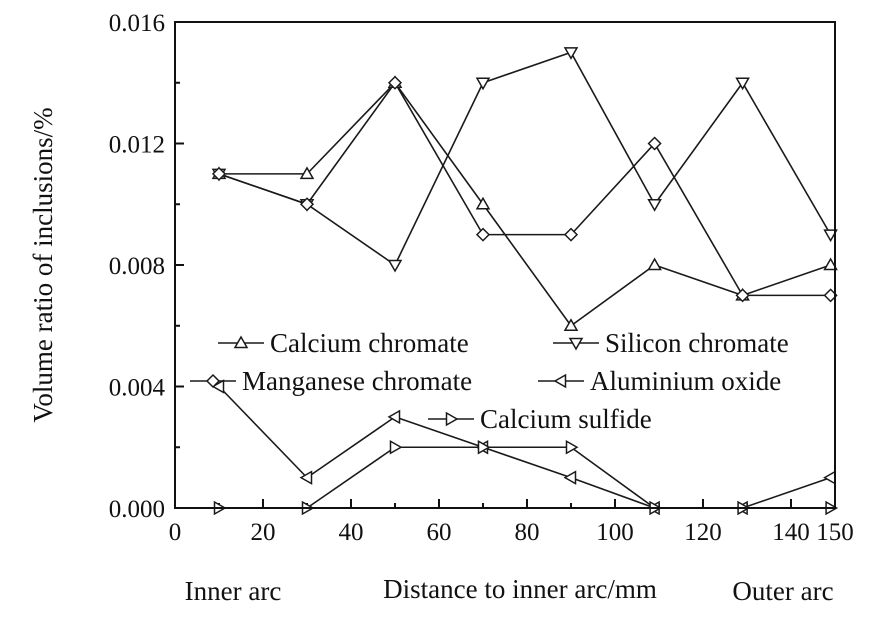 The width and height of the screenshot is (886, 623). What do you see at coordinates (137, 388) in the screenshot?
I see `y-tick-label: 0.004` at bounding box center [137, 388].